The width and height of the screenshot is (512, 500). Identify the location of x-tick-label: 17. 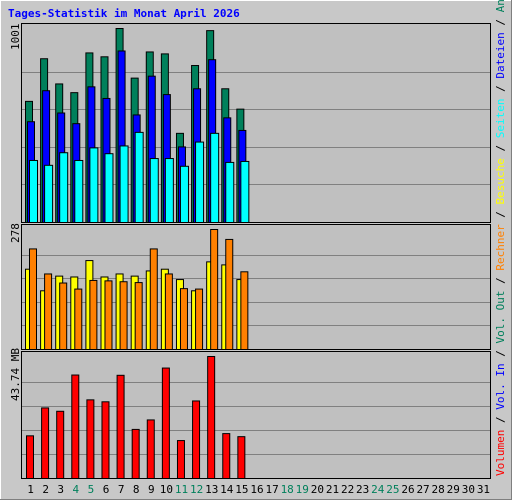
(271, 489).